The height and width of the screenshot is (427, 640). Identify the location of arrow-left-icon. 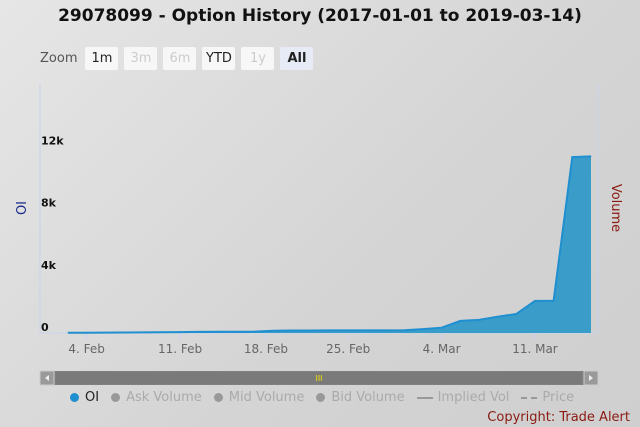
(47, 378).